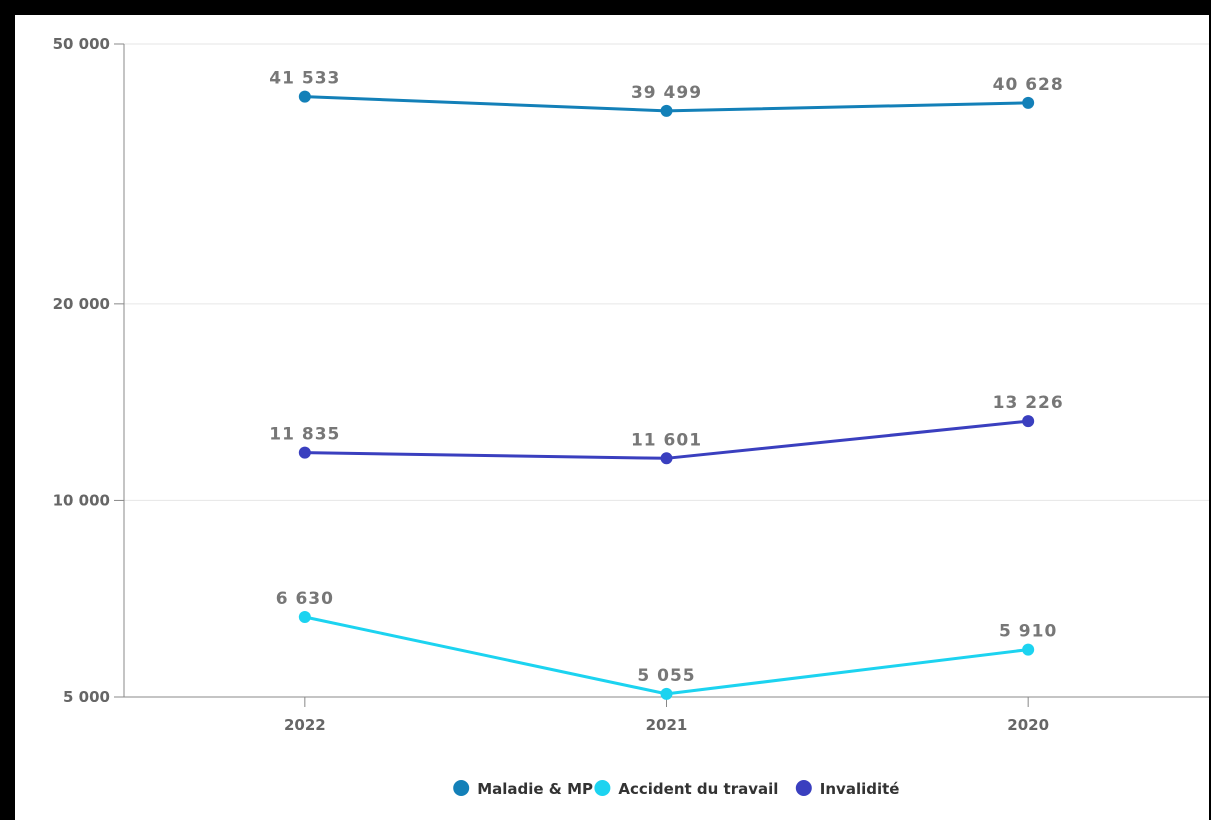  What do you see at coordinates (305, 599) in the screenshot?
I see `data-label: 6 630` at bounding box center [305, 599].